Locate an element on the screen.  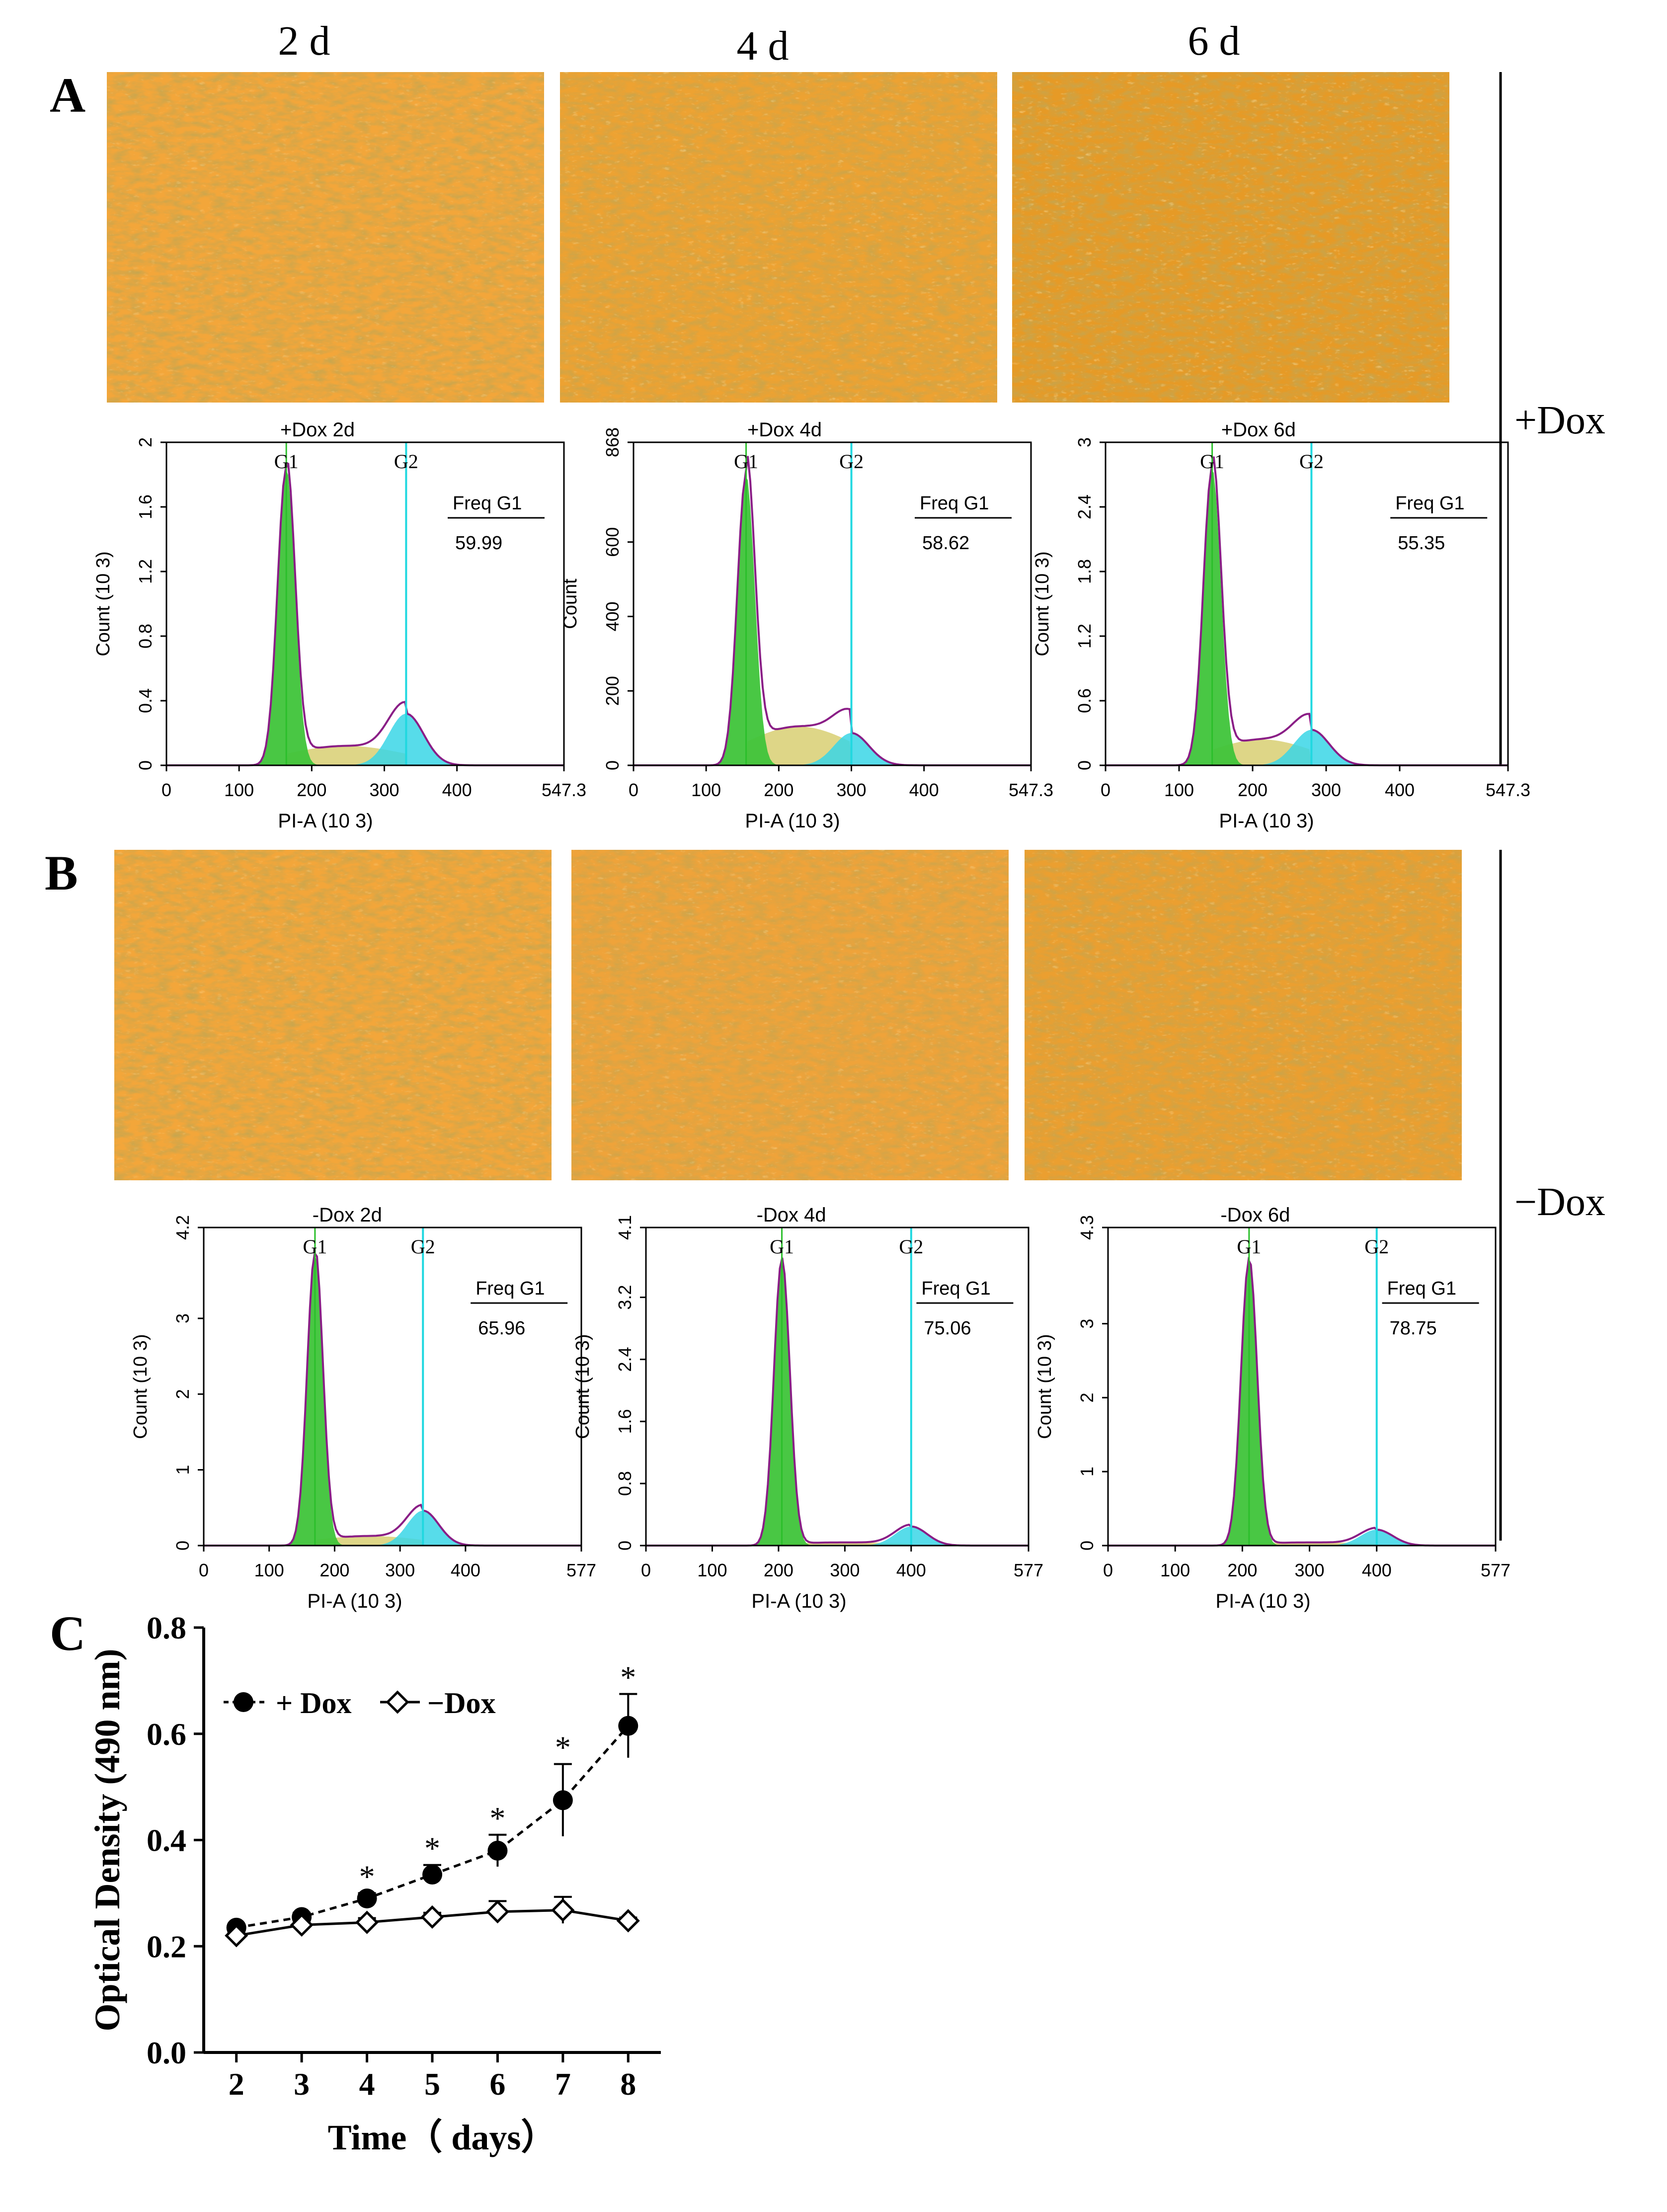
y-tick-label: 0.6 is located at coordinates (166, 1734).